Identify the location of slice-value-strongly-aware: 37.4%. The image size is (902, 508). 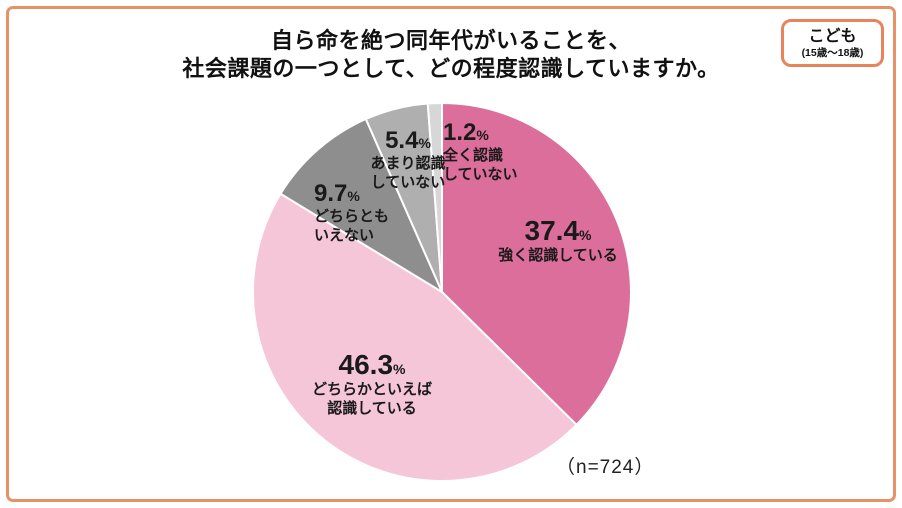
(558, 231).